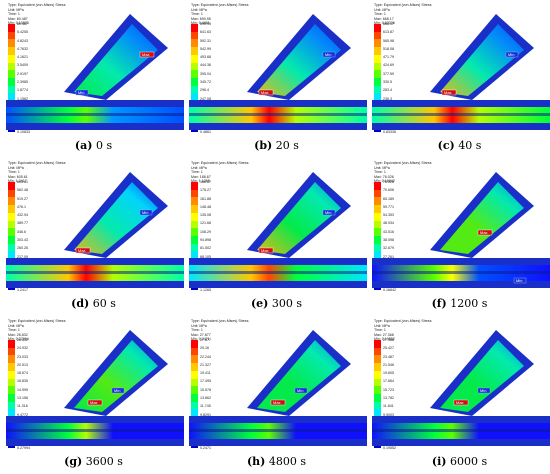 This screenshot has height=474, width=550. I want to click on legend-tick-label: 0.27994, so click(23, 447).